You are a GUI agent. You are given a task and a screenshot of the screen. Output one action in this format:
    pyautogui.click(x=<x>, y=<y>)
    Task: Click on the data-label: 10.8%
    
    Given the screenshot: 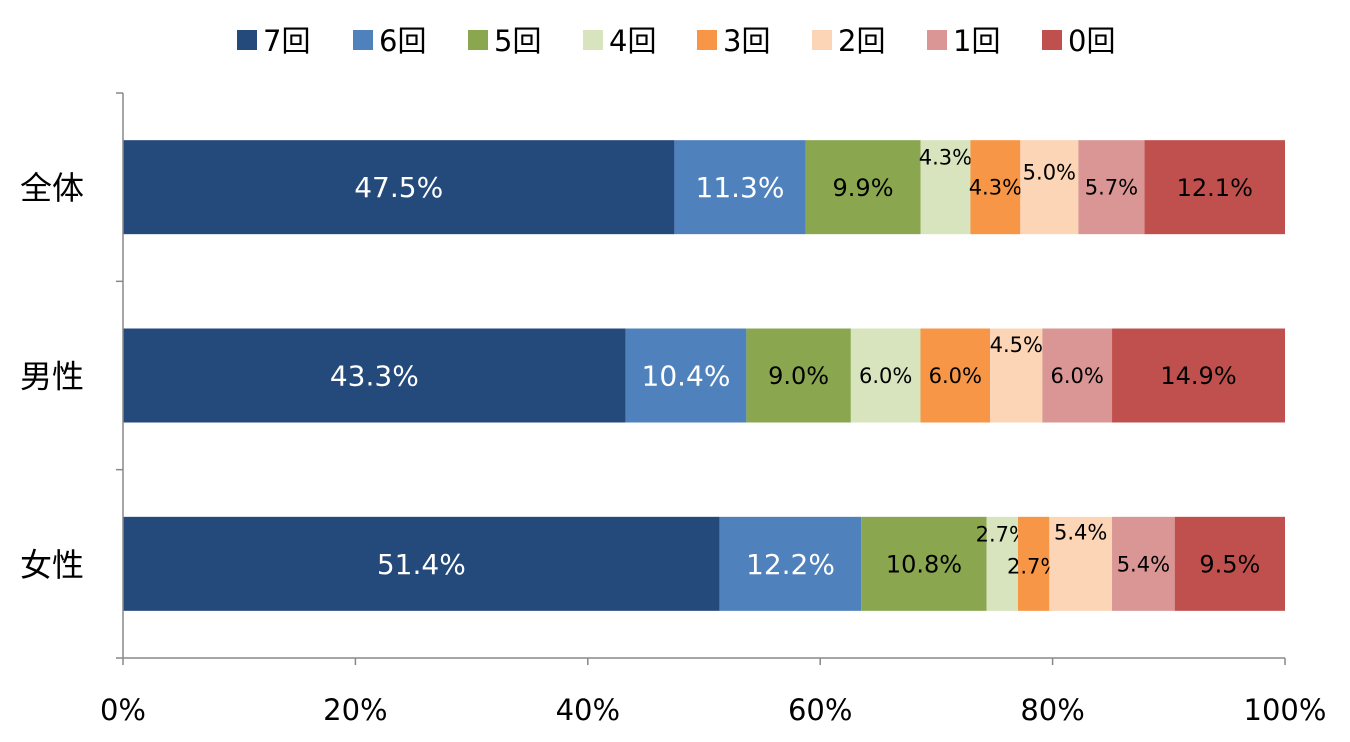 What is the action you would take?
    pyautogui.click(x=924, y=564)
    